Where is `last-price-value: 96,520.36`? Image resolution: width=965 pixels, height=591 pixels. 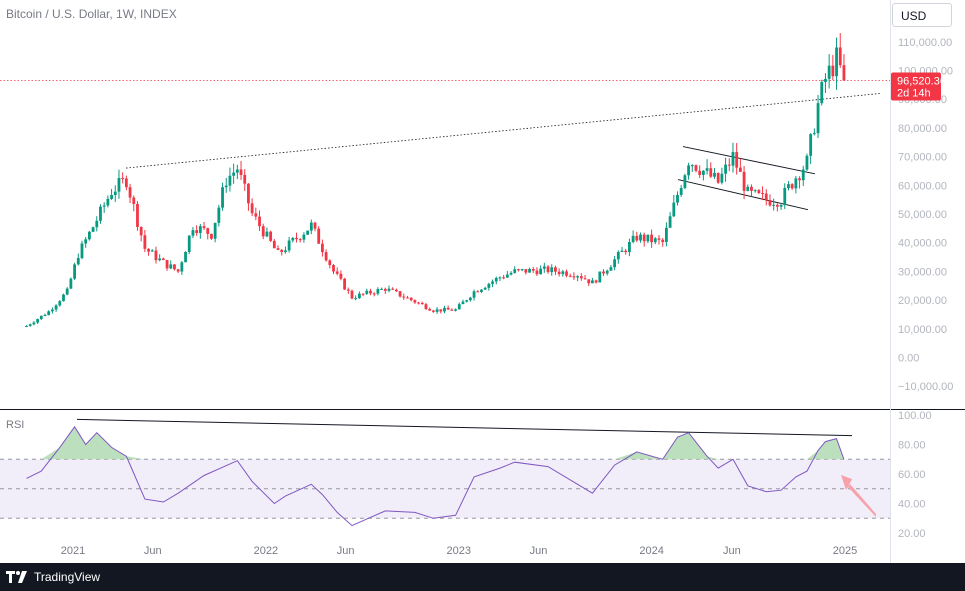 last-price-value: 96,520.36 is located at coordinates (921, 81).